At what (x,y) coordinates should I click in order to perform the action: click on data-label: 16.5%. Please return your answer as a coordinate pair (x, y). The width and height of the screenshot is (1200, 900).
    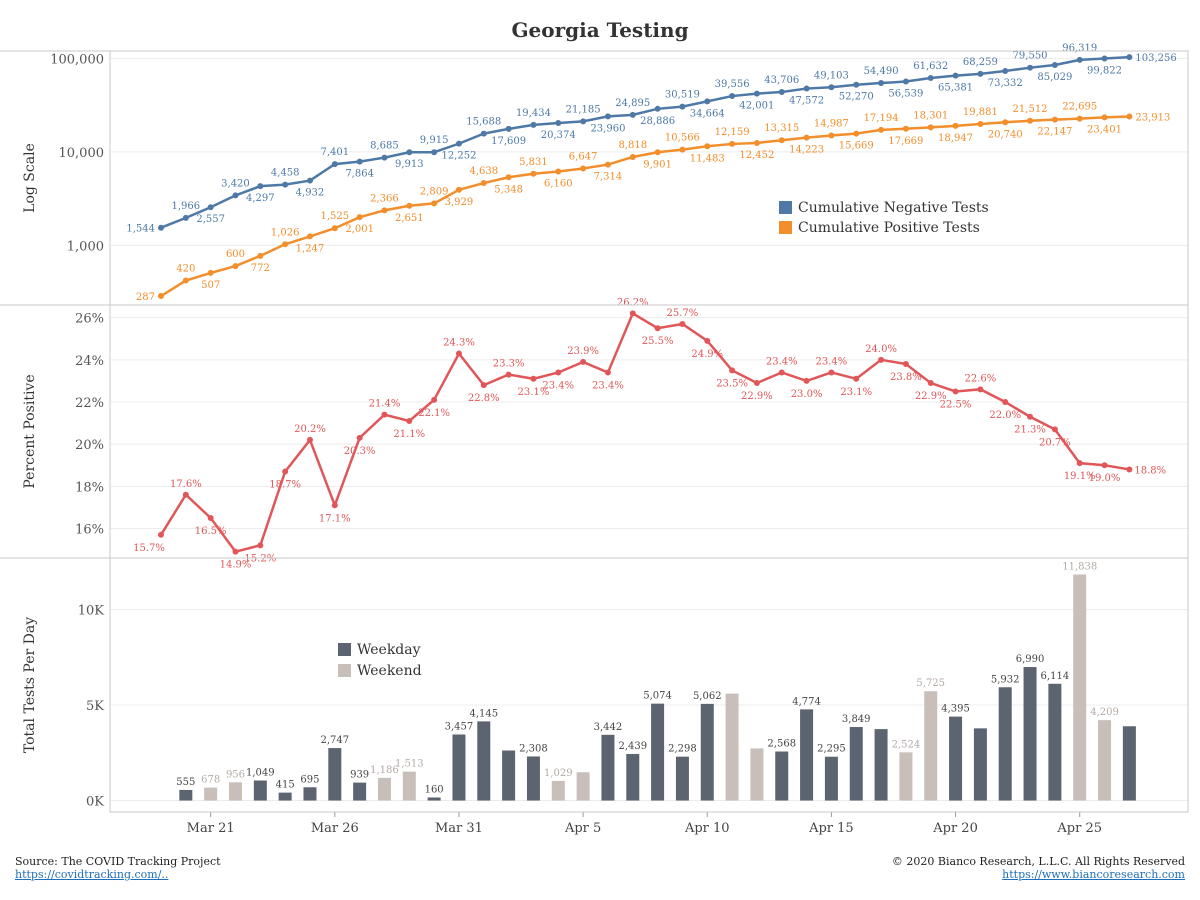
    Looking at the image, I should click on (211, 531).